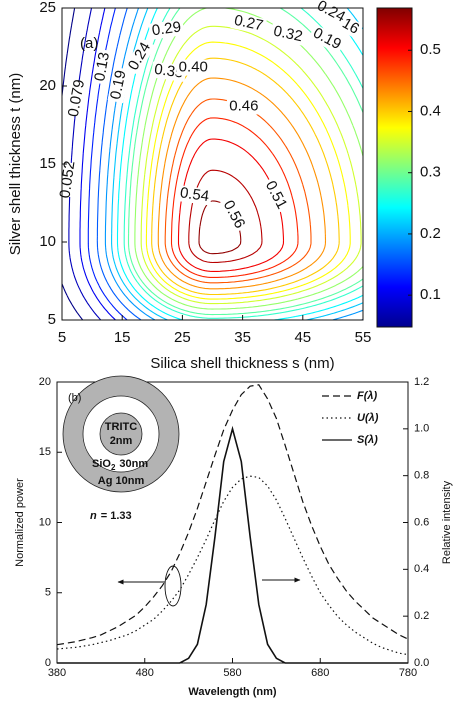 The height and width of the screenshot is (708, 458). Describe the element at coordinates (57, 673) in the screenshot. I see `x-tick-label: 380` at that location.